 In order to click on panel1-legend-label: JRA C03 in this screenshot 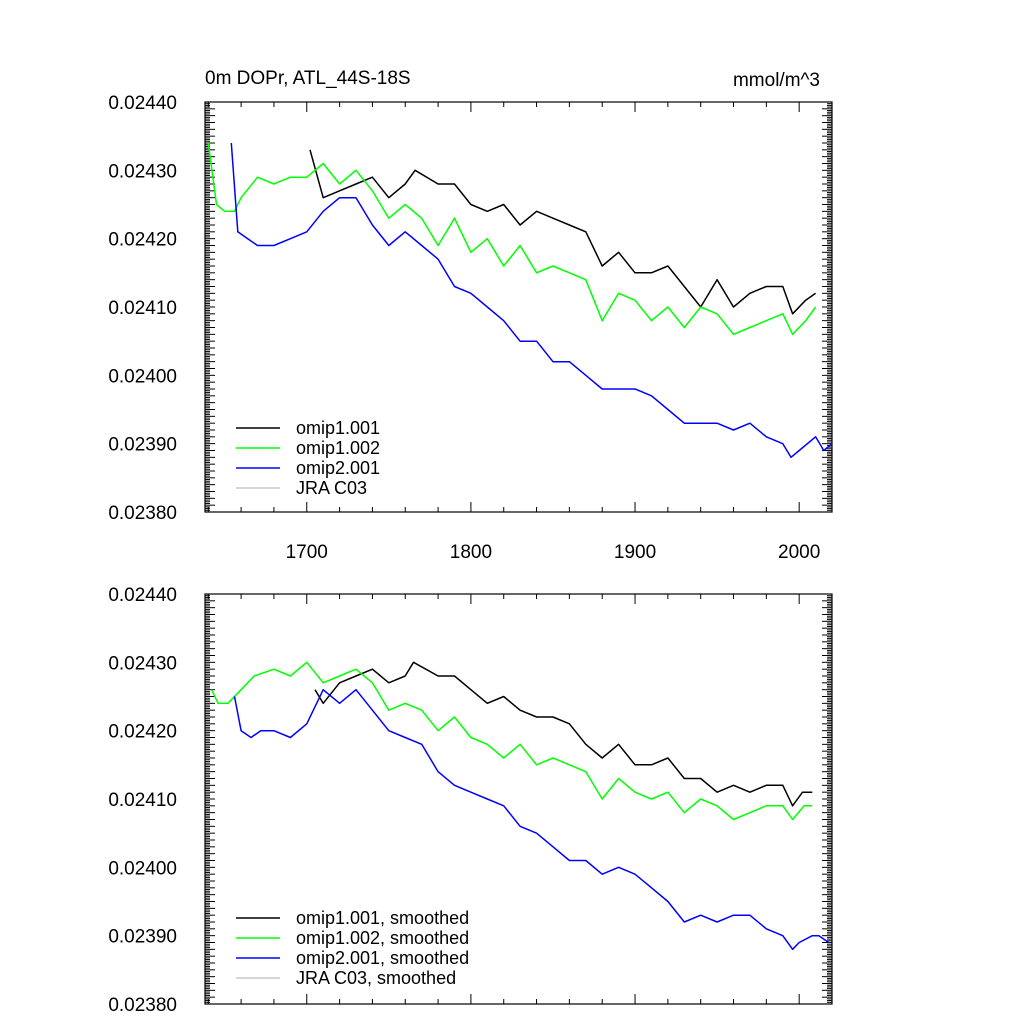, I will do `click(331, 488)`.